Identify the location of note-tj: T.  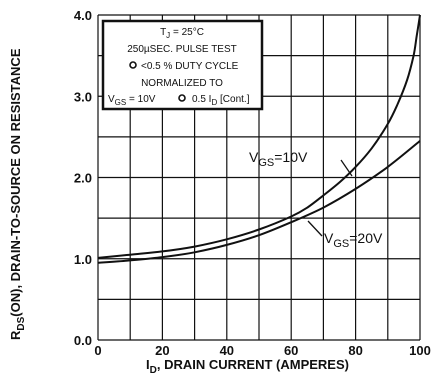
(163, 32).